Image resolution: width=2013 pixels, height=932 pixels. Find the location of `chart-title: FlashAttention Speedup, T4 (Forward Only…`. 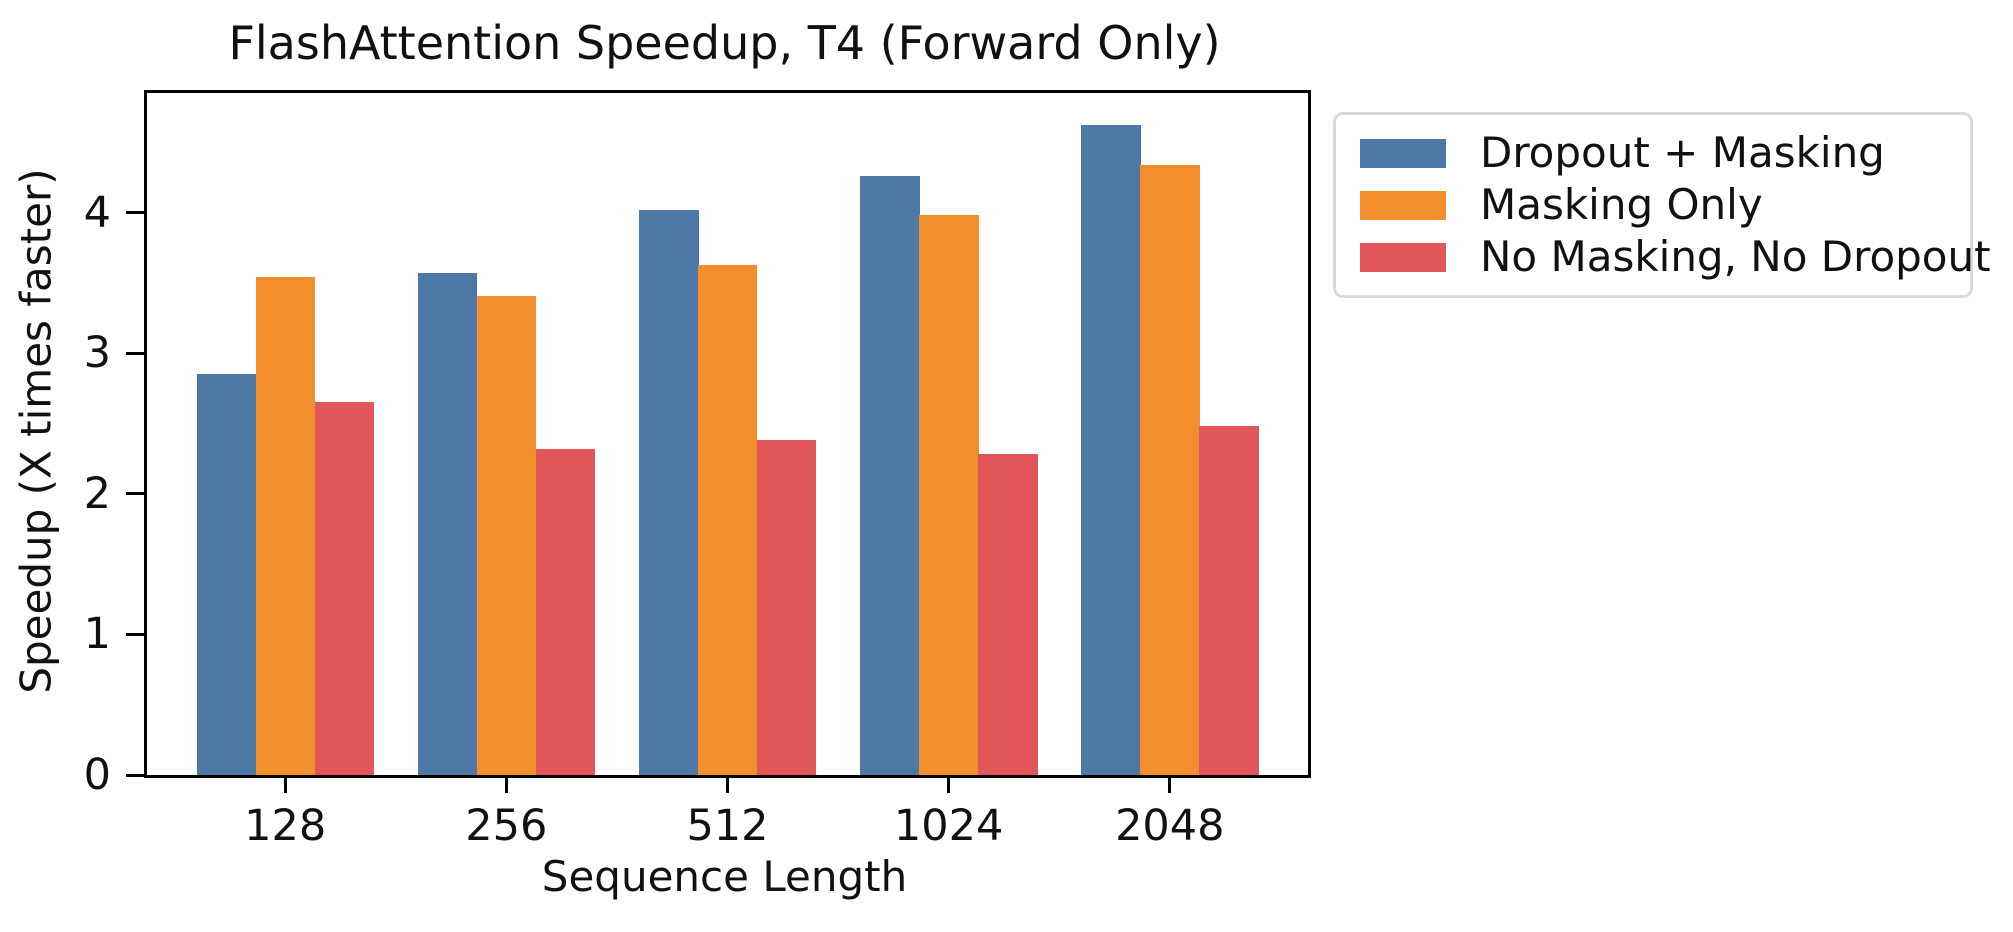

chart-title: FlashAttention Speedup, T4 (Forward Only… is located at coordinates (724, 43).